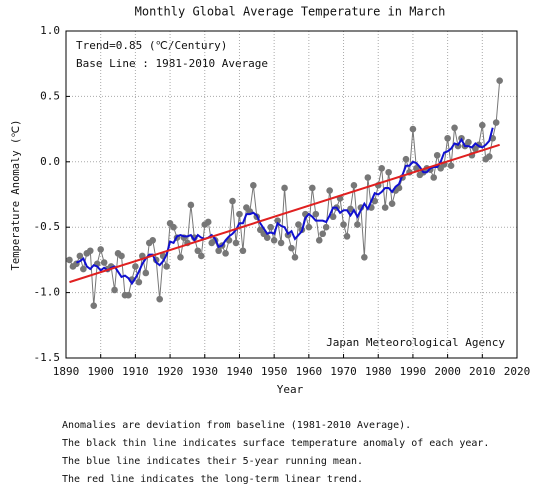 The height and width of the screenshot is (487, 537). Describe the element at coordinates (413, 371) in the screenshot. I see `x-tick-label: 1990` at that location.